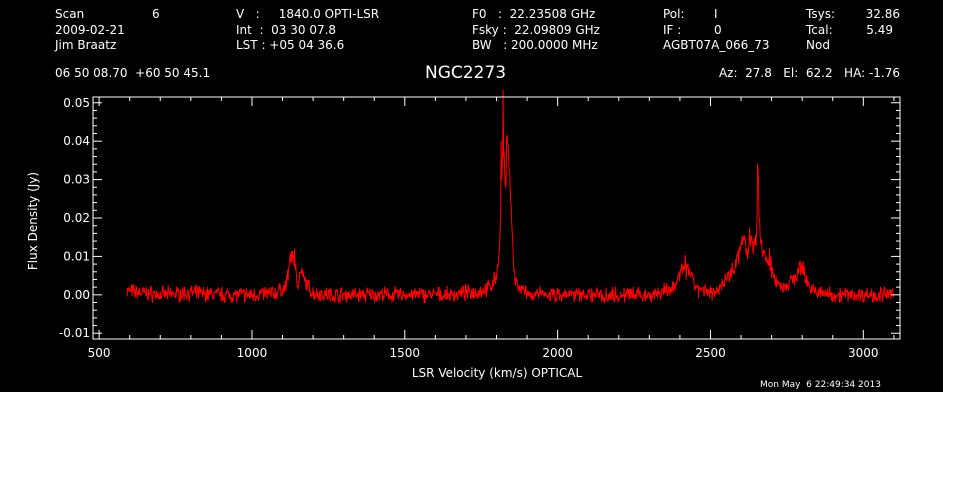  What do you see at coordinates (133, 73) in the screenshot?
I see `source-coordinates: 06 50 08.70 +60 50 45.1` at bounding box center [133, 73].